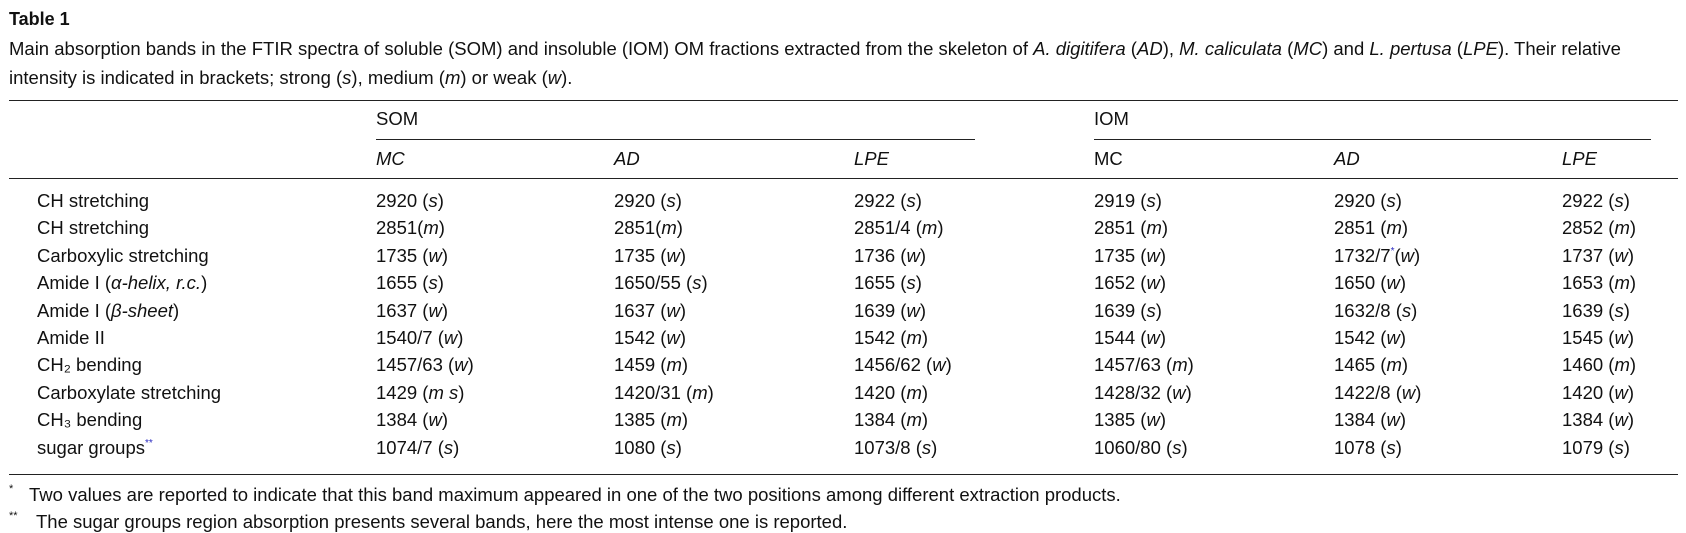 The image size is (1686, 533). Describe the element at coordinates (504, 77) in the screenshot. I see `caption-segment: ) or weak (` at that location.